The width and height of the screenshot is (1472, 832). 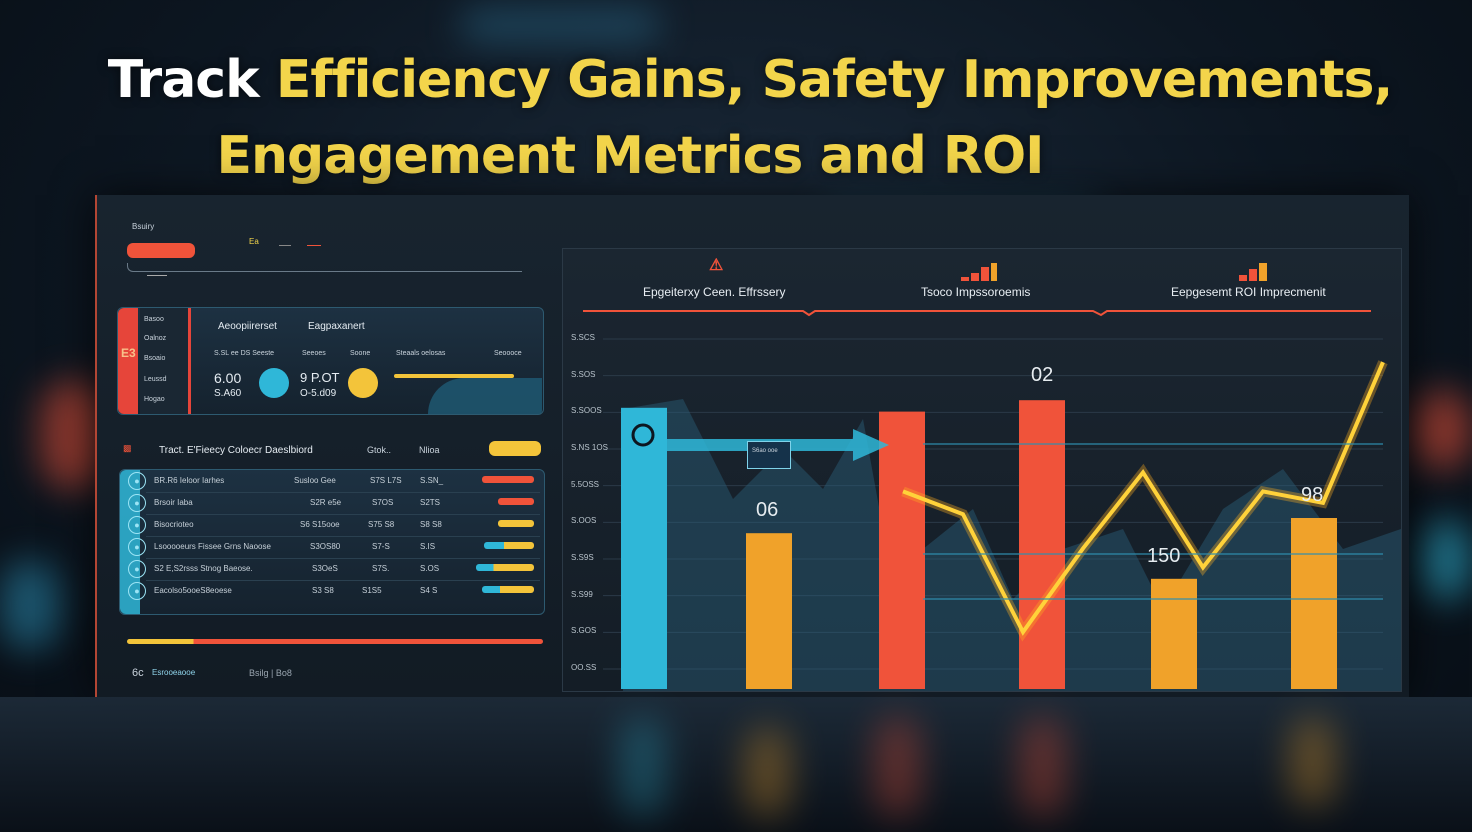 What do you see at coordinates (325, 568) in the screenshot?
I see `row-cell: S3OeS` at bounding box center [325, 568].